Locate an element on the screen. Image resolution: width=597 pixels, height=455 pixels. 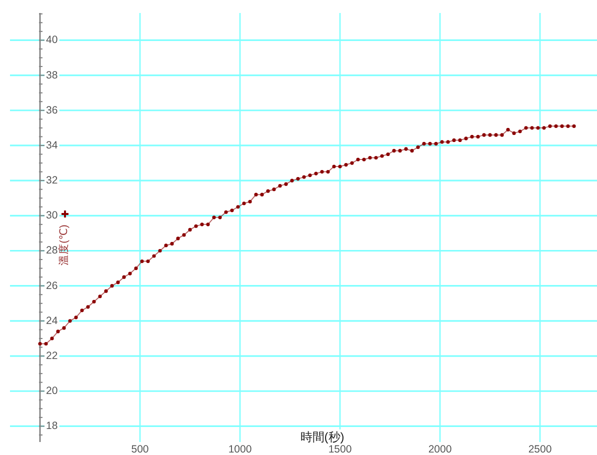
x-tick-label: 500 is located at coordinates (140, 449).